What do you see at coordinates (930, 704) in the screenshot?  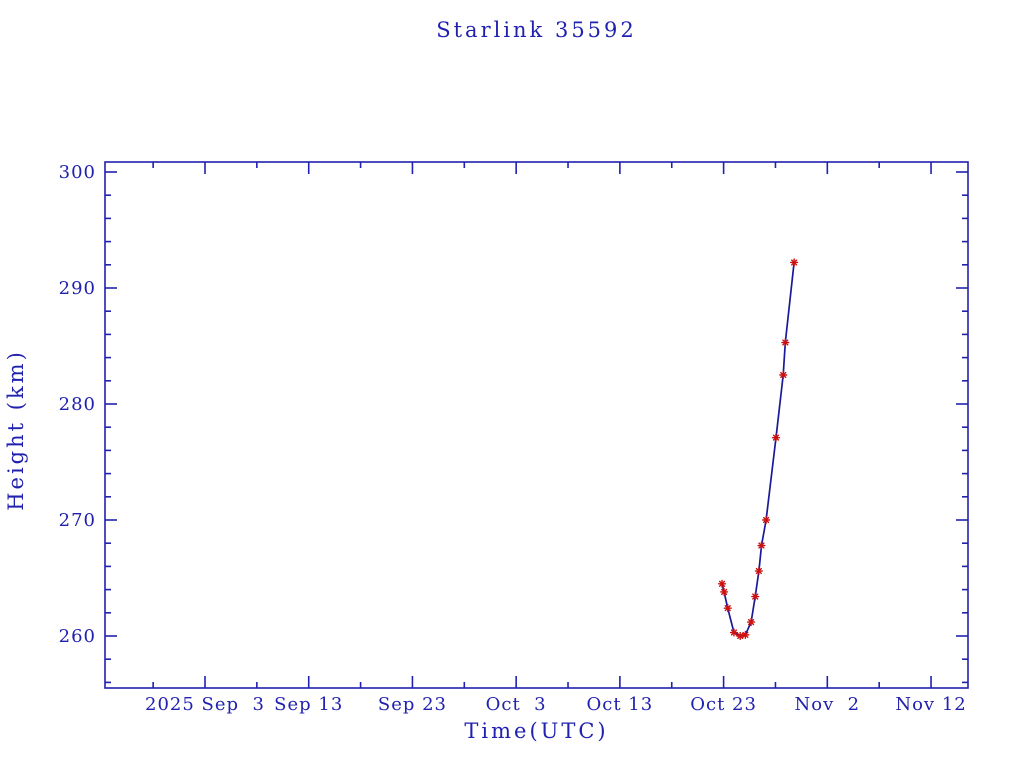 I see `x-tick-label: Nov 12` at bounding box center [930, 704].